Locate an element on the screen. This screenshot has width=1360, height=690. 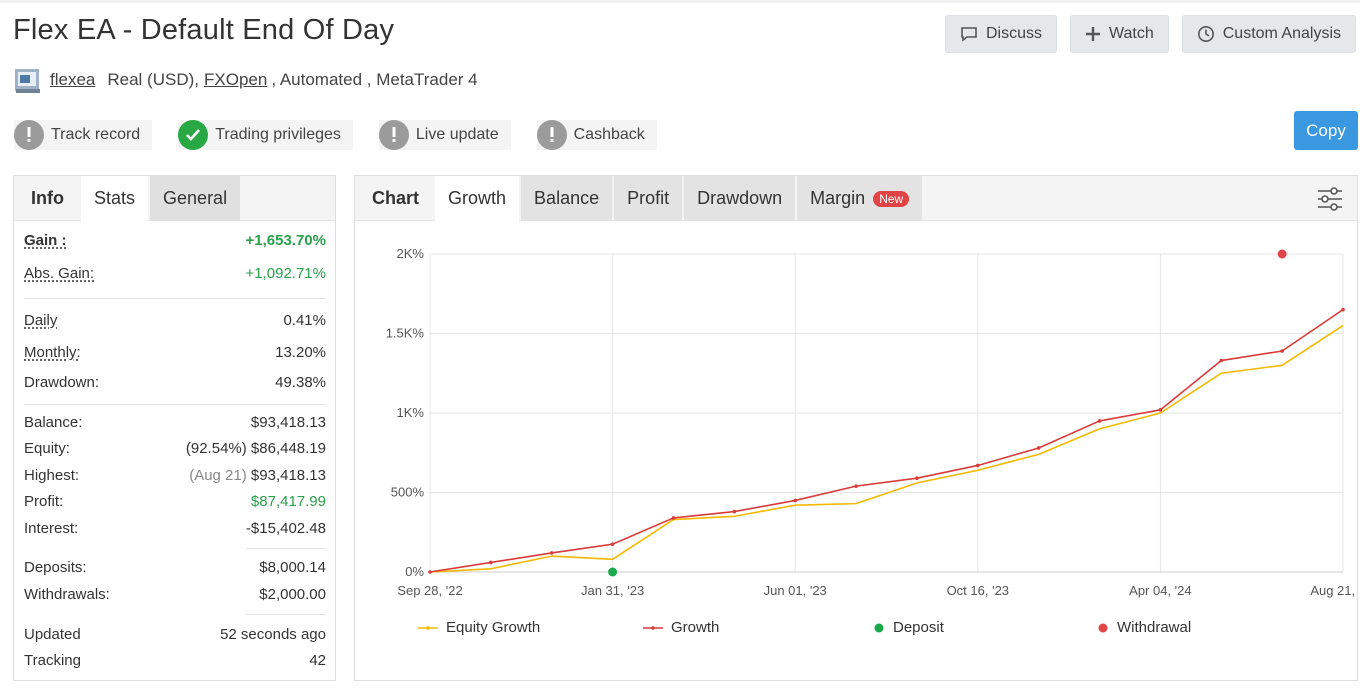
custom-analysis-button: Custom Analysis is located at coordinates (1268, 34).